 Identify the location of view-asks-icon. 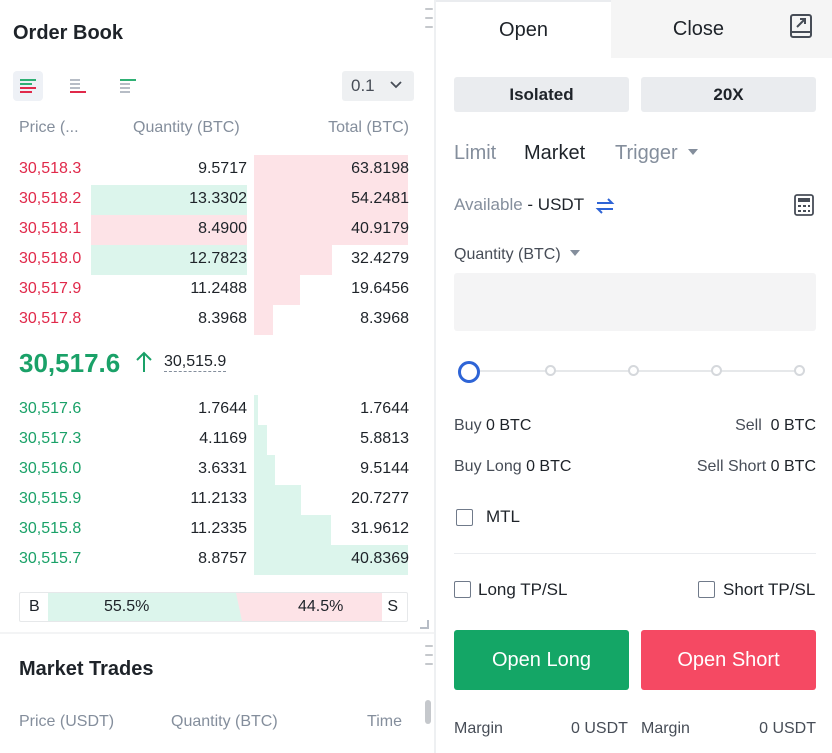
(78, 86).